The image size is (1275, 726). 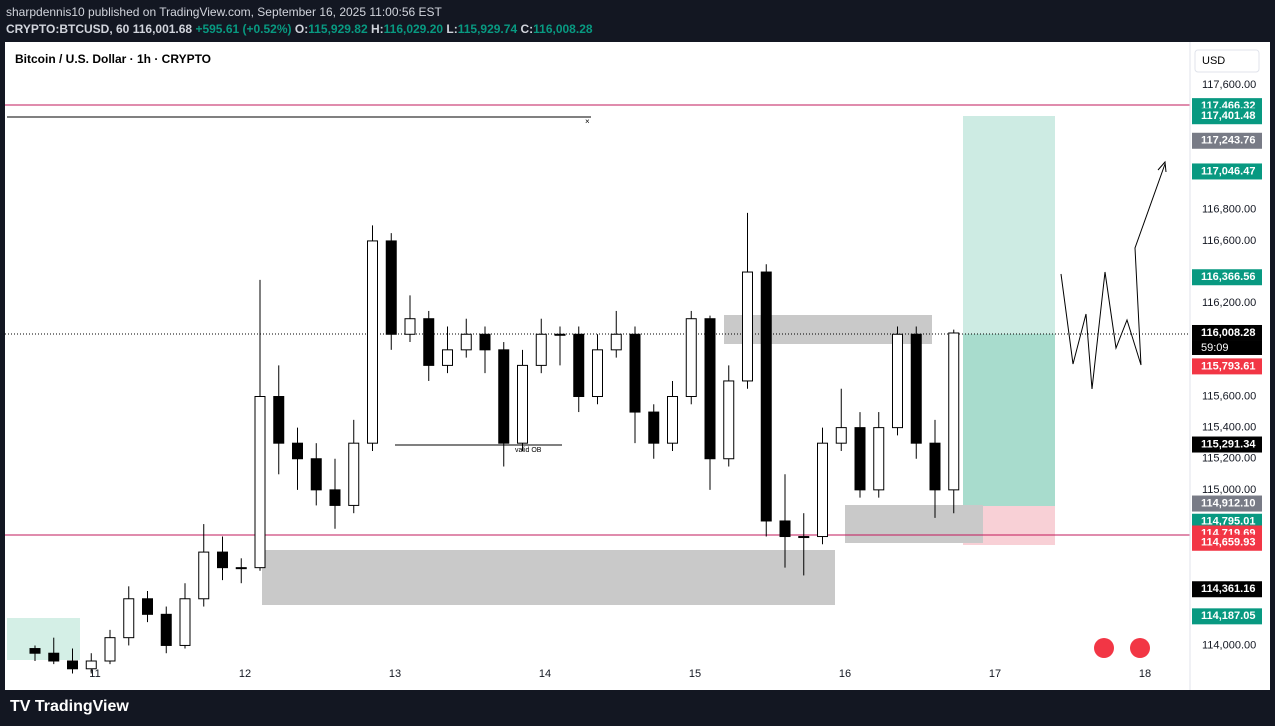 I want to click on h: 116,029.20, so click(x=413, y=29).